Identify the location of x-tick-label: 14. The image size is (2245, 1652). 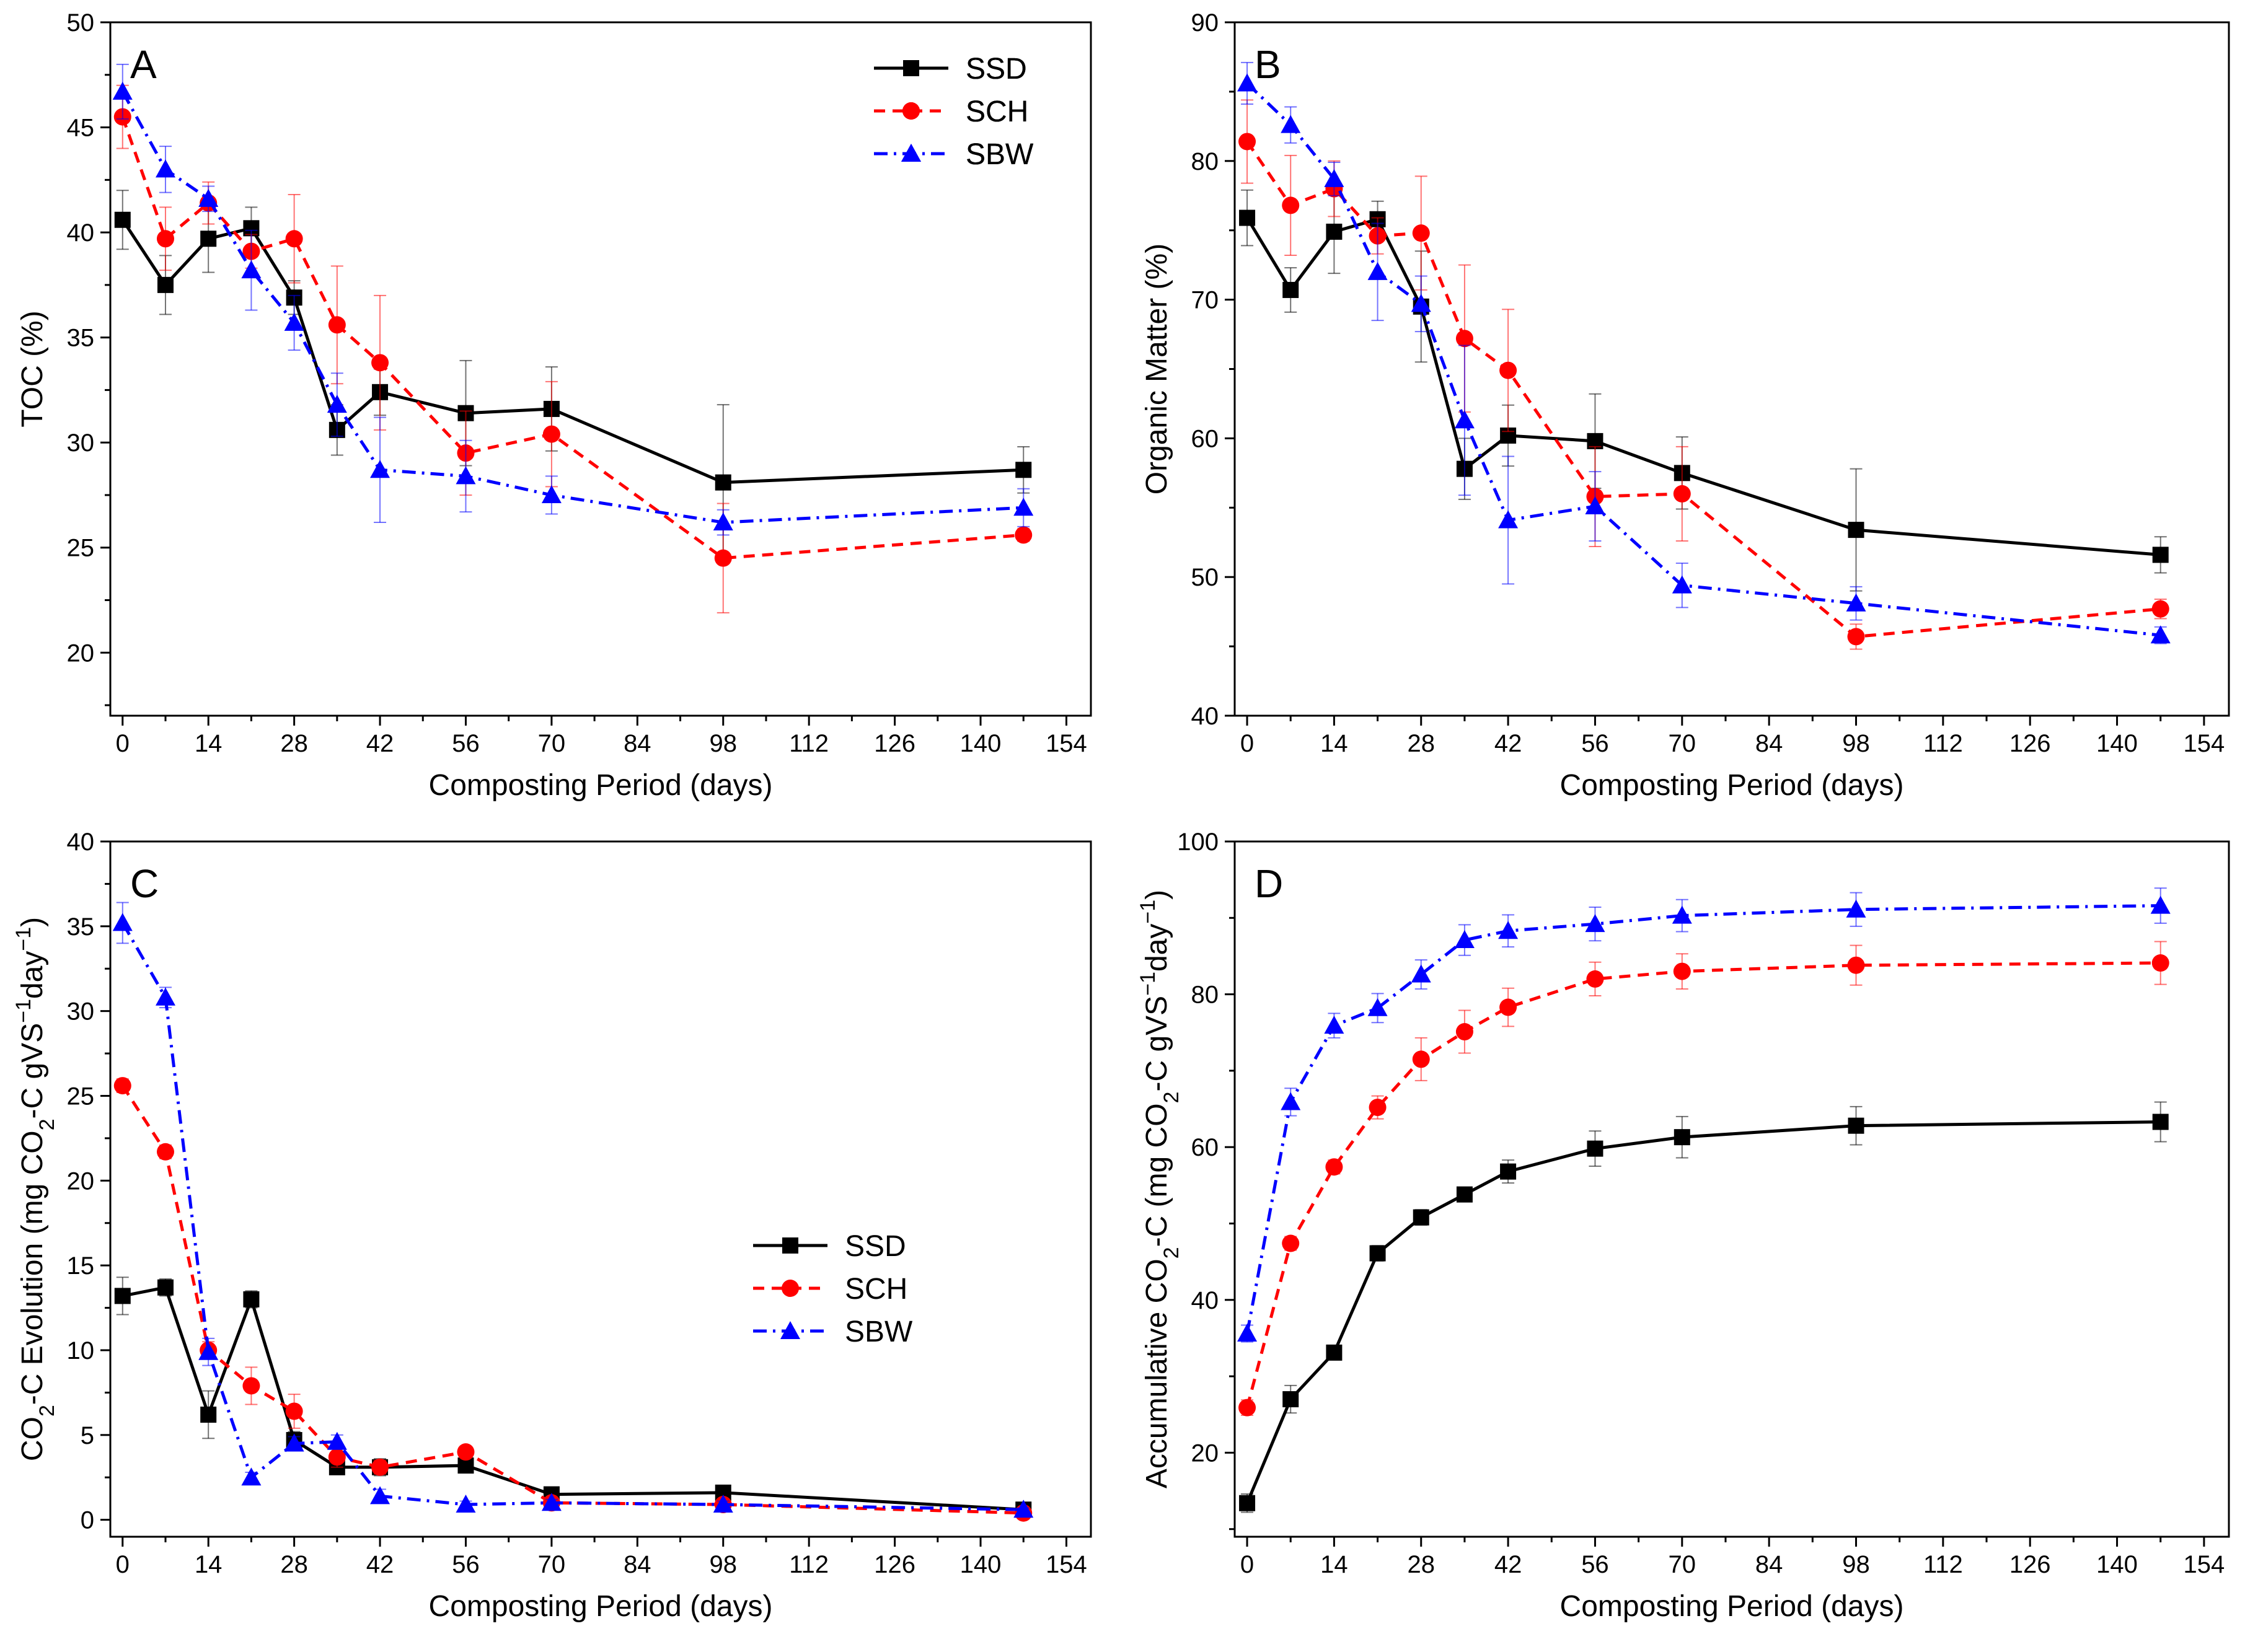
(1334, 743).